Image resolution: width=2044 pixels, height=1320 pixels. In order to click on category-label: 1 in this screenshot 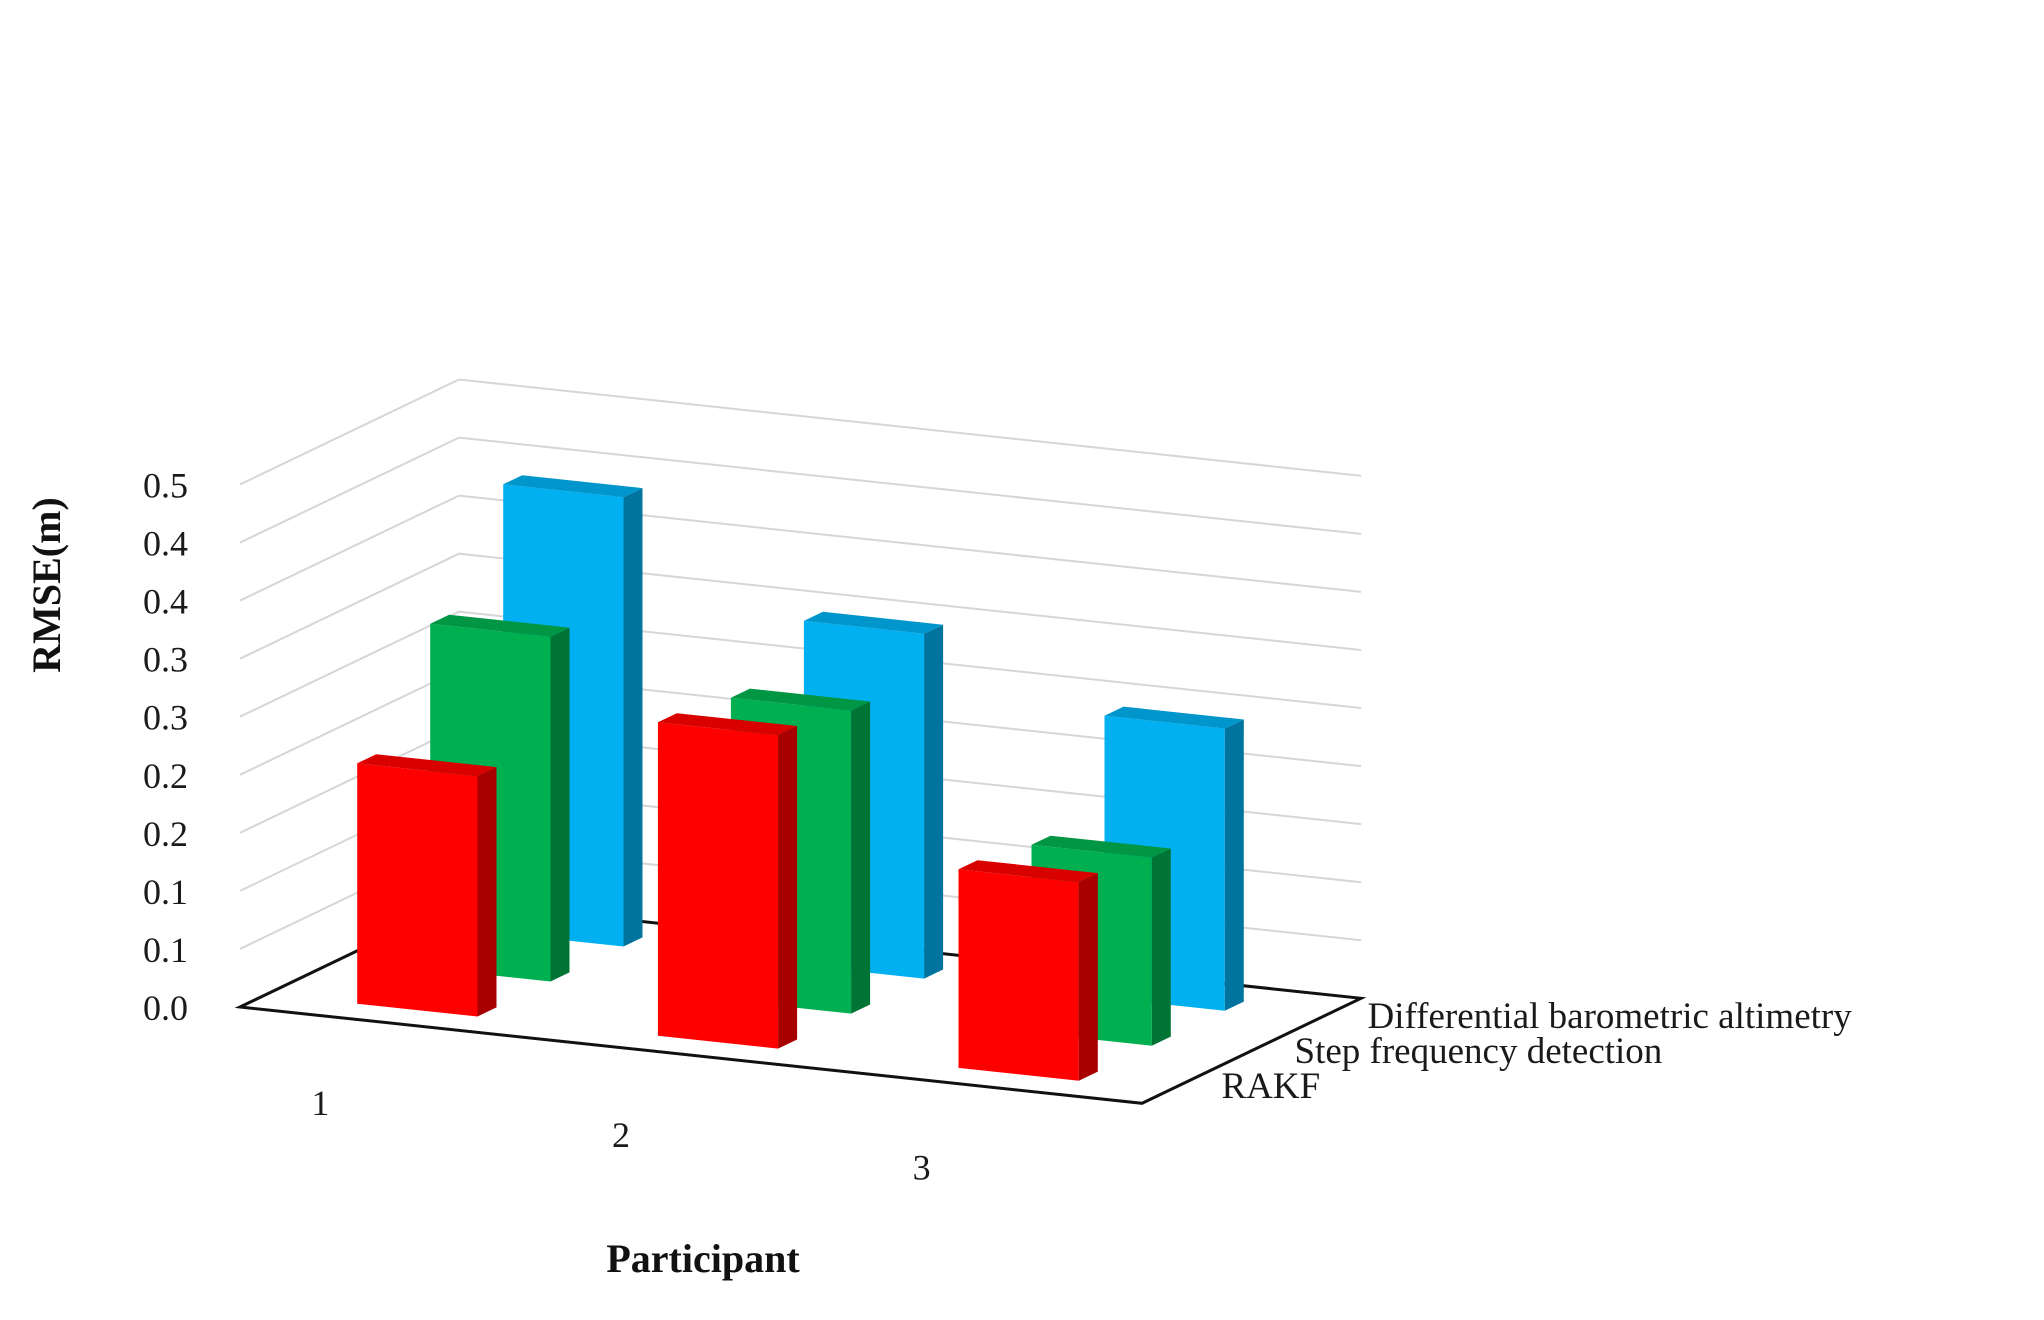, I will do `click(320, 1103)`.